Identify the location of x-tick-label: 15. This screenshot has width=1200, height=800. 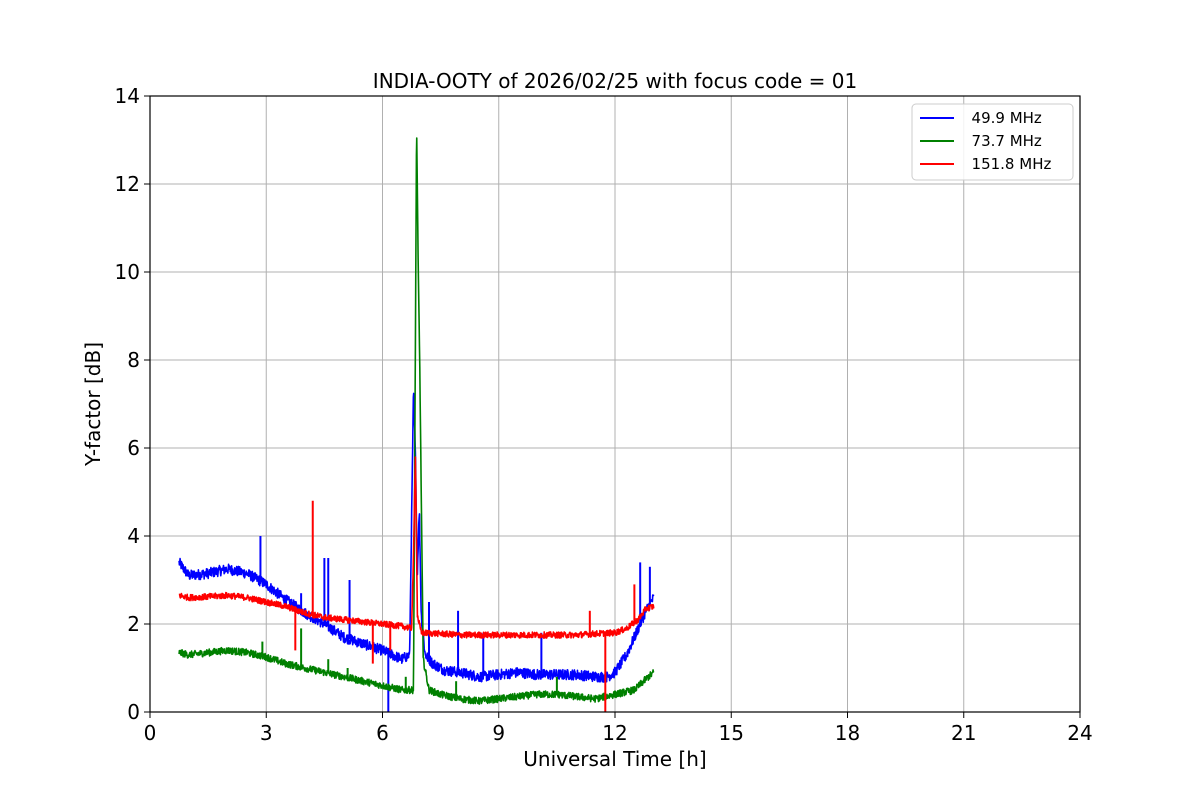
(731, 733).